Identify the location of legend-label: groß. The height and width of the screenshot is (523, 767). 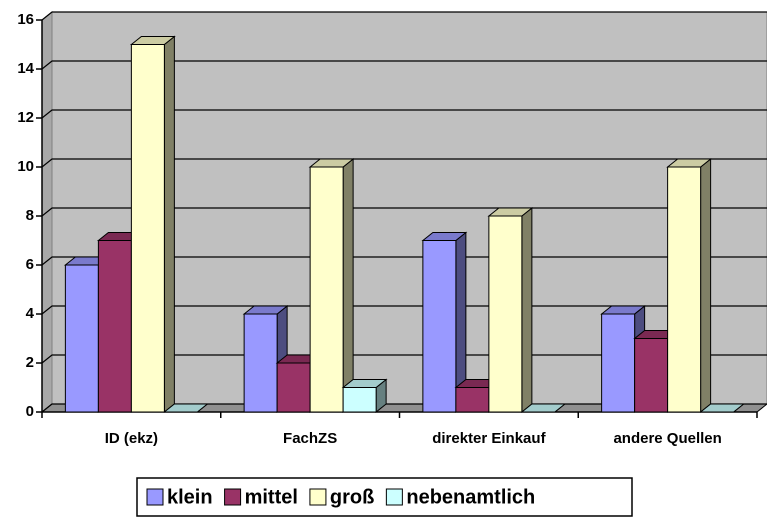
(352, 497).